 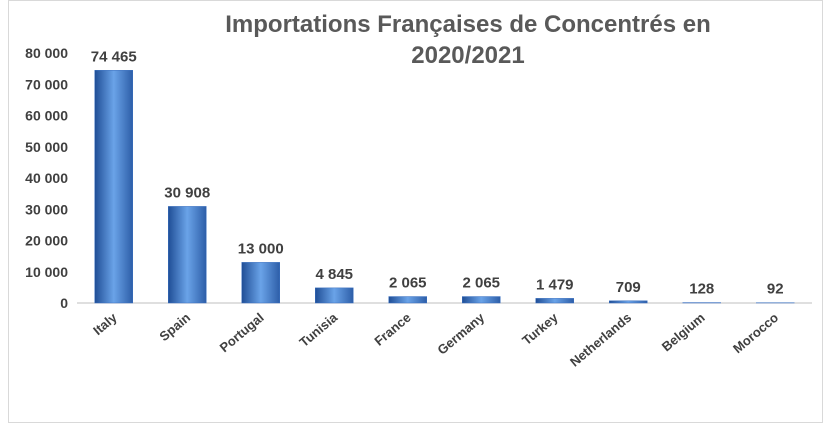 I want to click on value-label: 74 465, so click(x=114, y=56).